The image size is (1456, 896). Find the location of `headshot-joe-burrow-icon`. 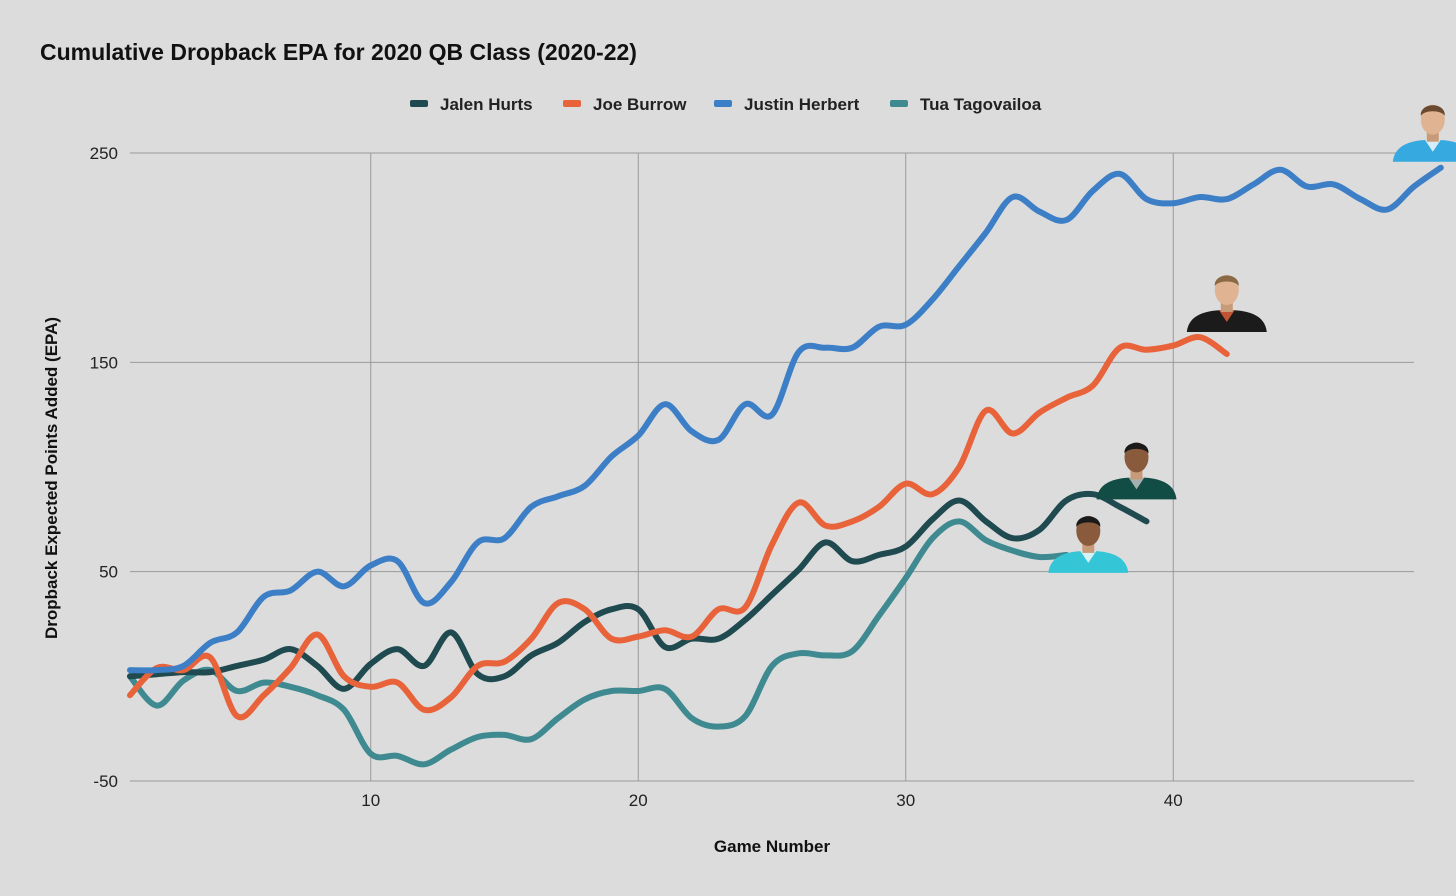

headshot-joe-burrow-icon is located at coordinates (1226, 303).